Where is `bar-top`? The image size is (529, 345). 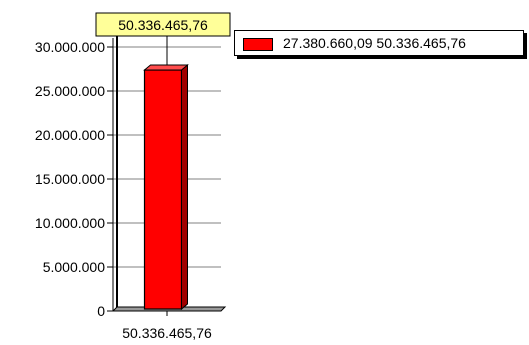 bar-top is located at coordinates (166, 67).